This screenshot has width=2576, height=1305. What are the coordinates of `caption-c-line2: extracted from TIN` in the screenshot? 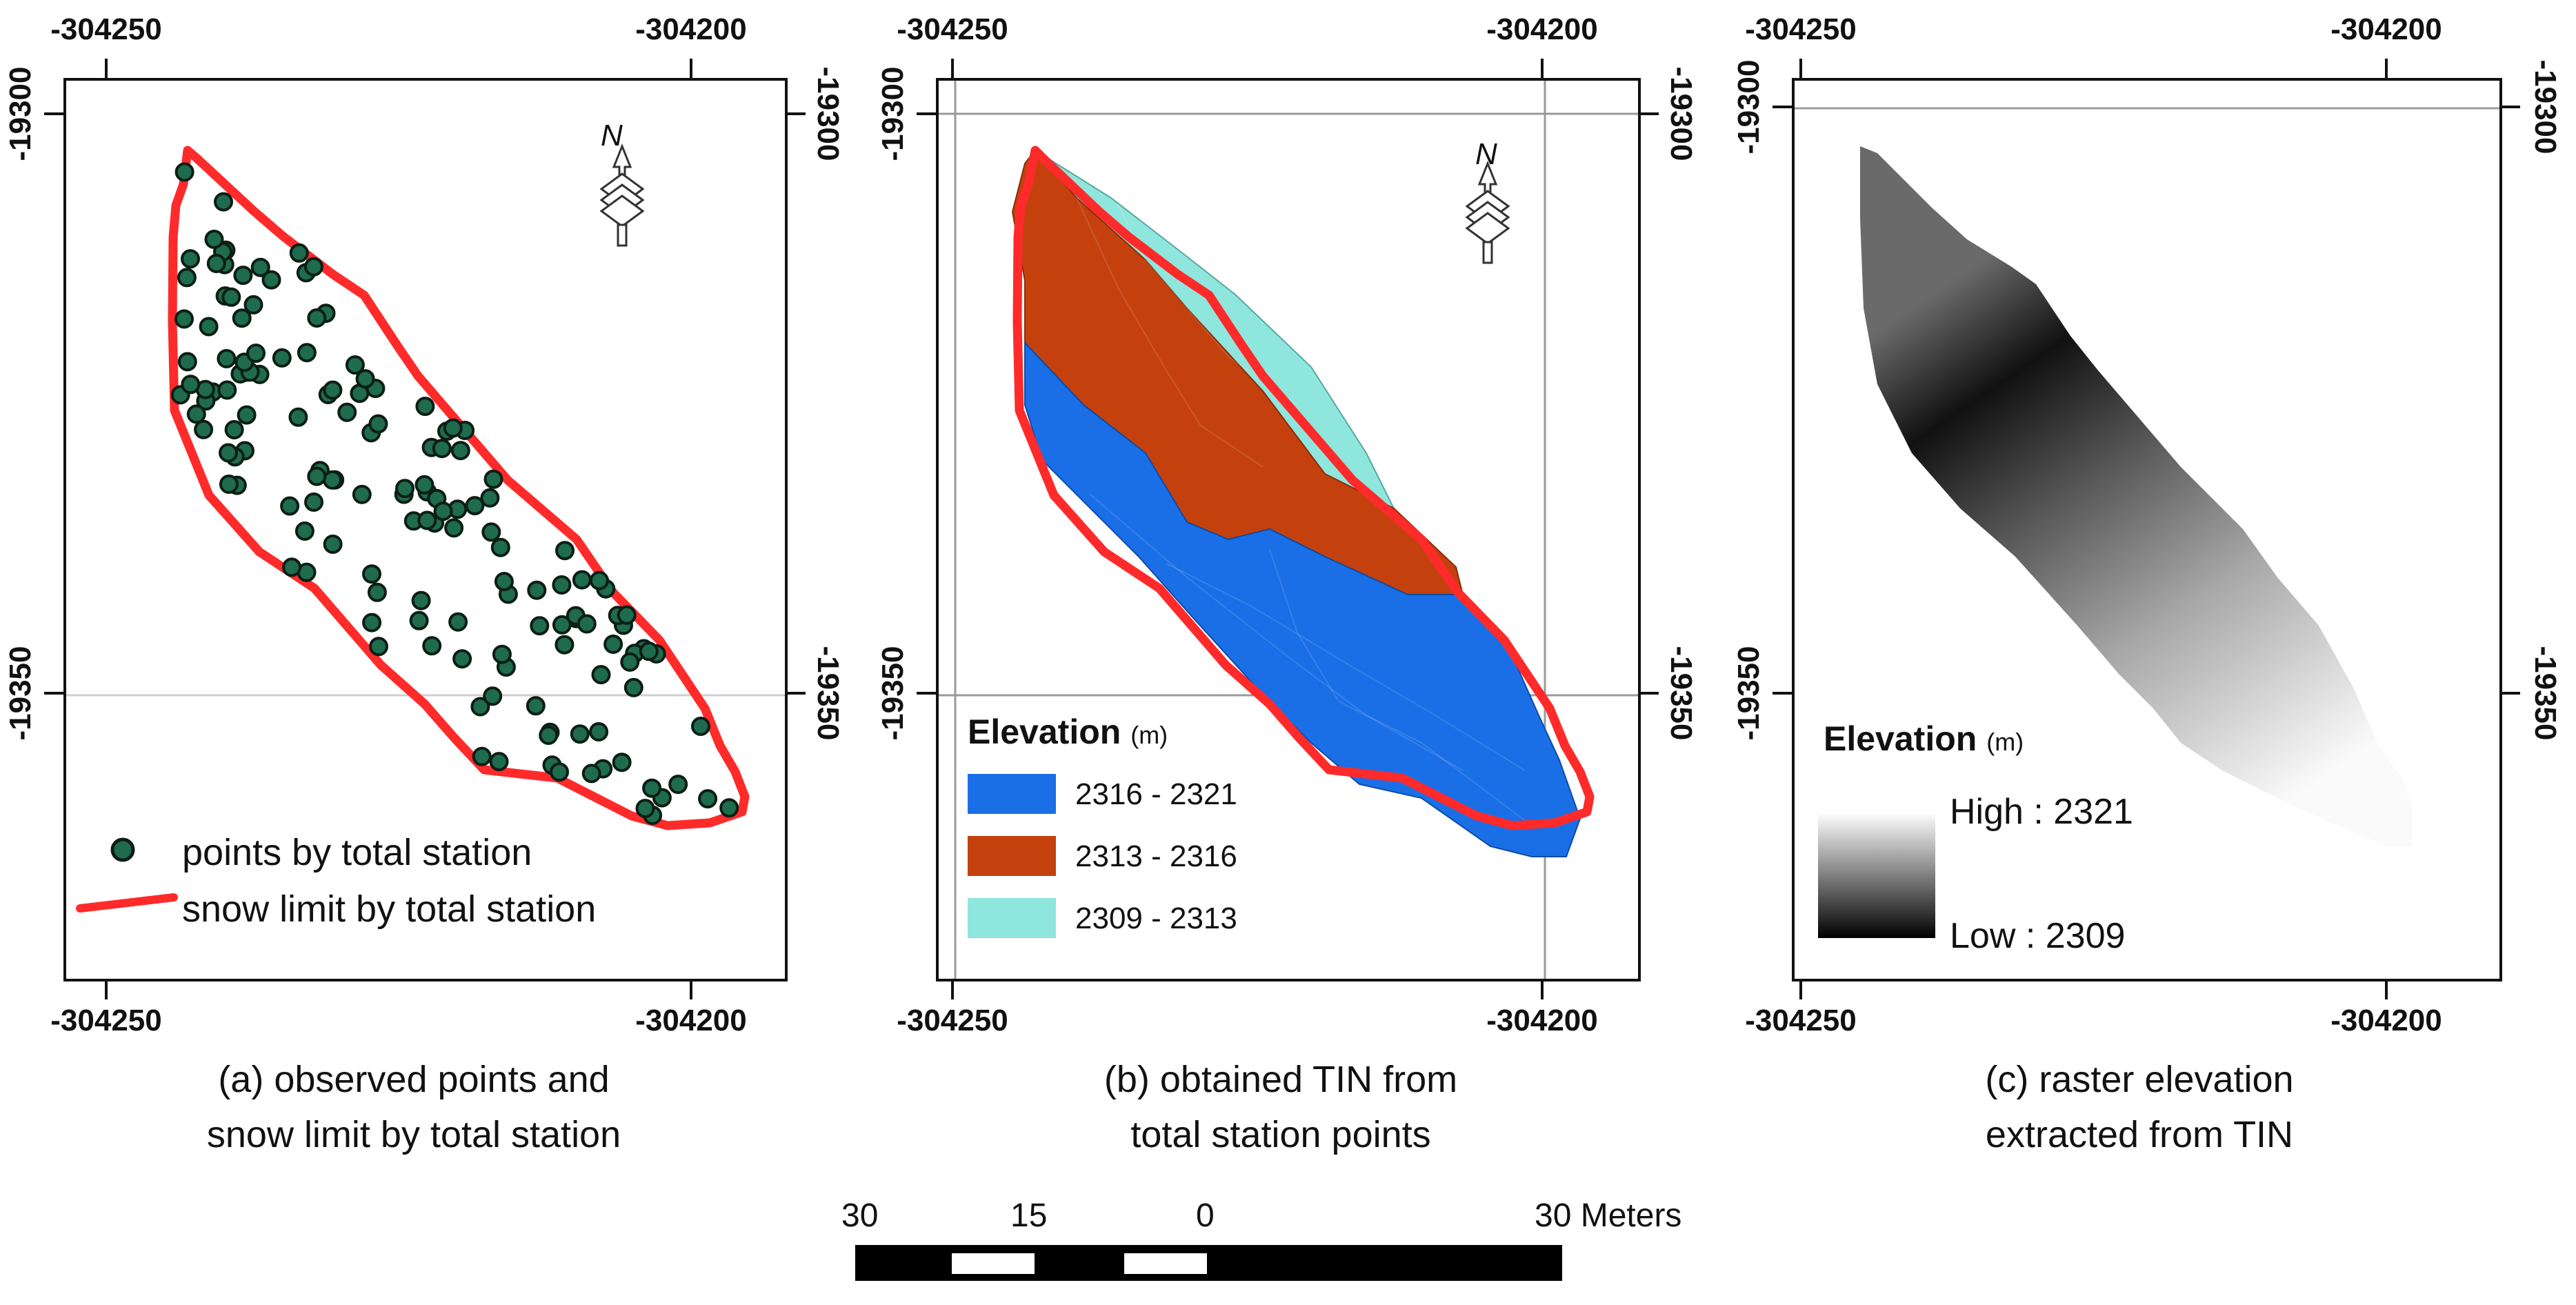 It's located at (2139, 1134).